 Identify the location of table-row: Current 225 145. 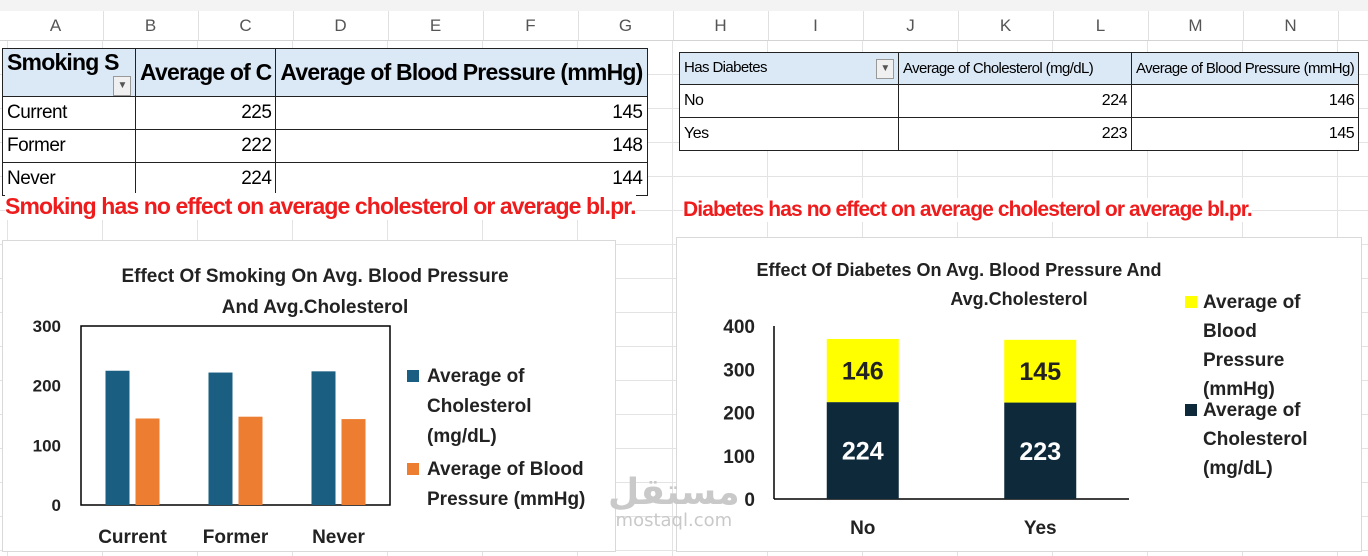
(325, 113).